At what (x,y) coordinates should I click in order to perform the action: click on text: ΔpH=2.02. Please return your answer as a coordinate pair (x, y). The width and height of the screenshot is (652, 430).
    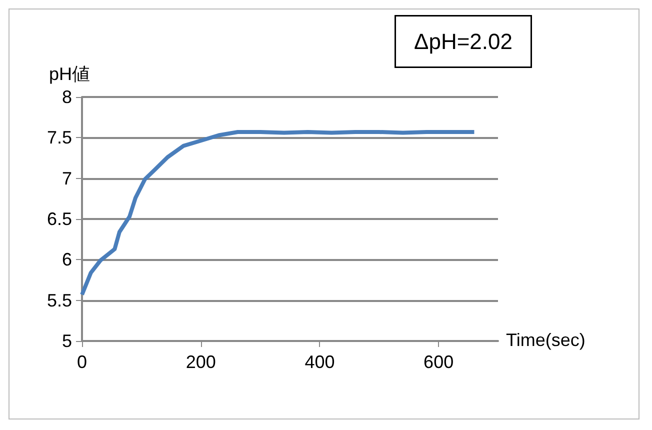
    Looking at the image, I should click on (463, 41).